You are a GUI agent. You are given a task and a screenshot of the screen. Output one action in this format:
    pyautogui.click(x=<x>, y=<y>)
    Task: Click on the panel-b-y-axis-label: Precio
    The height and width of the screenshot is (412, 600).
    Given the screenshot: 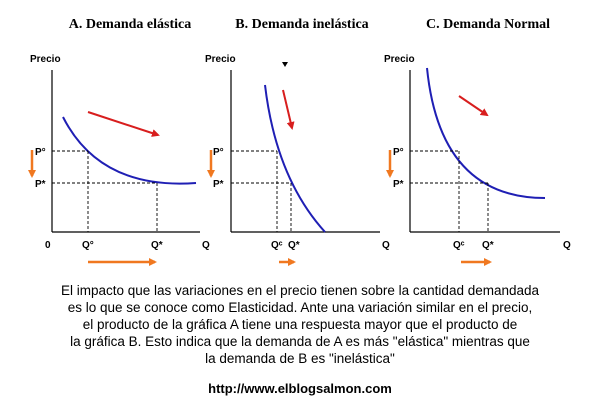 What is the action you would take?
    pyautogui.click(x=220, y=59)
    